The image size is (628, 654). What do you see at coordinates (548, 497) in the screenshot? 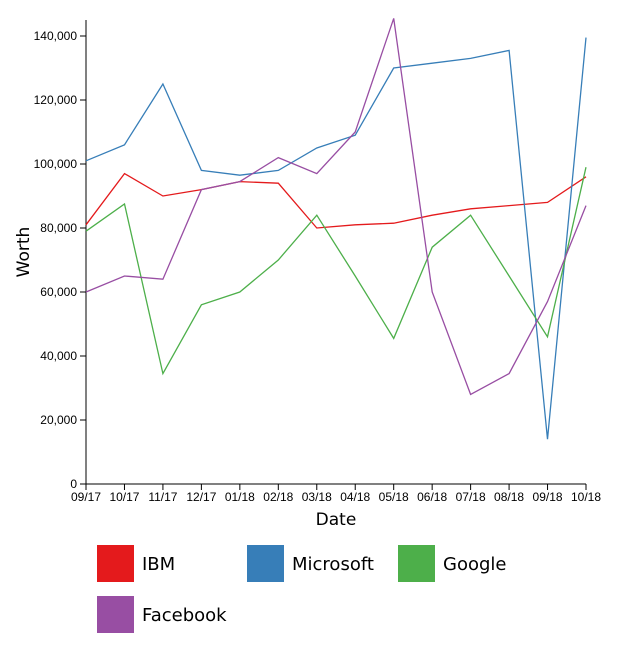
I see `x-tick-label: 09/18` at bounding box center [548, 497].